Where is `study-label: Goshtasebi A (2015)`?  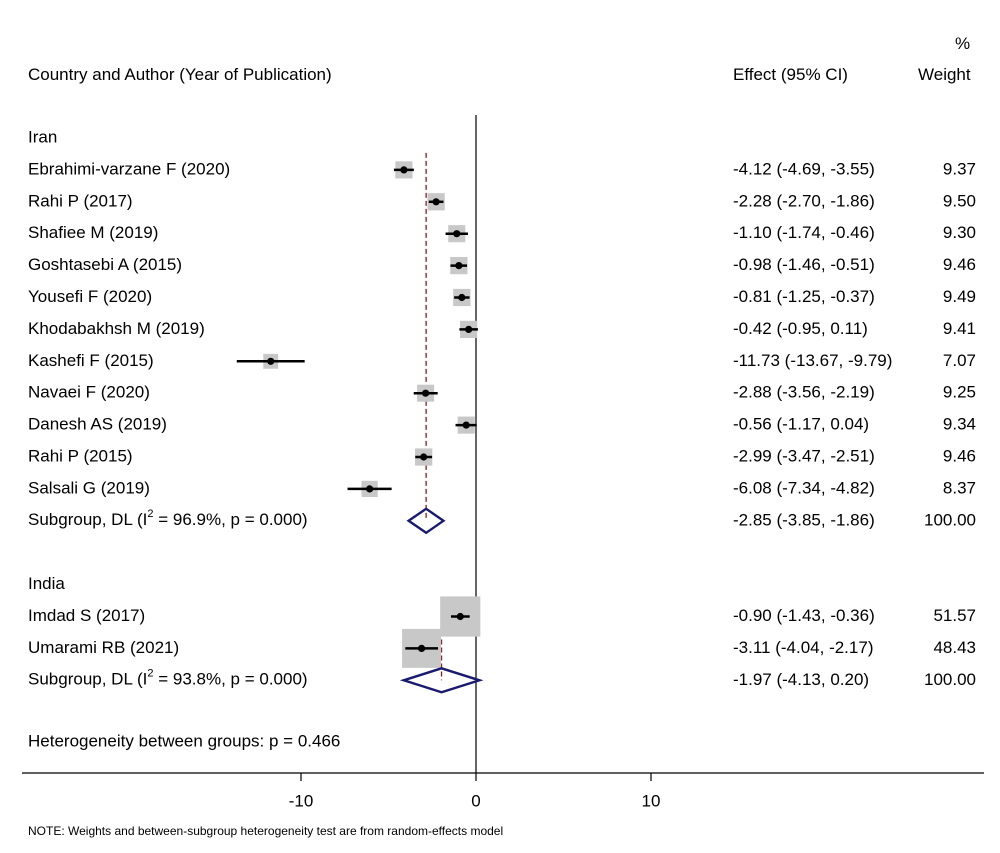
study-label: Goshtasebi A (2015) is located at coordinates (105, 264).